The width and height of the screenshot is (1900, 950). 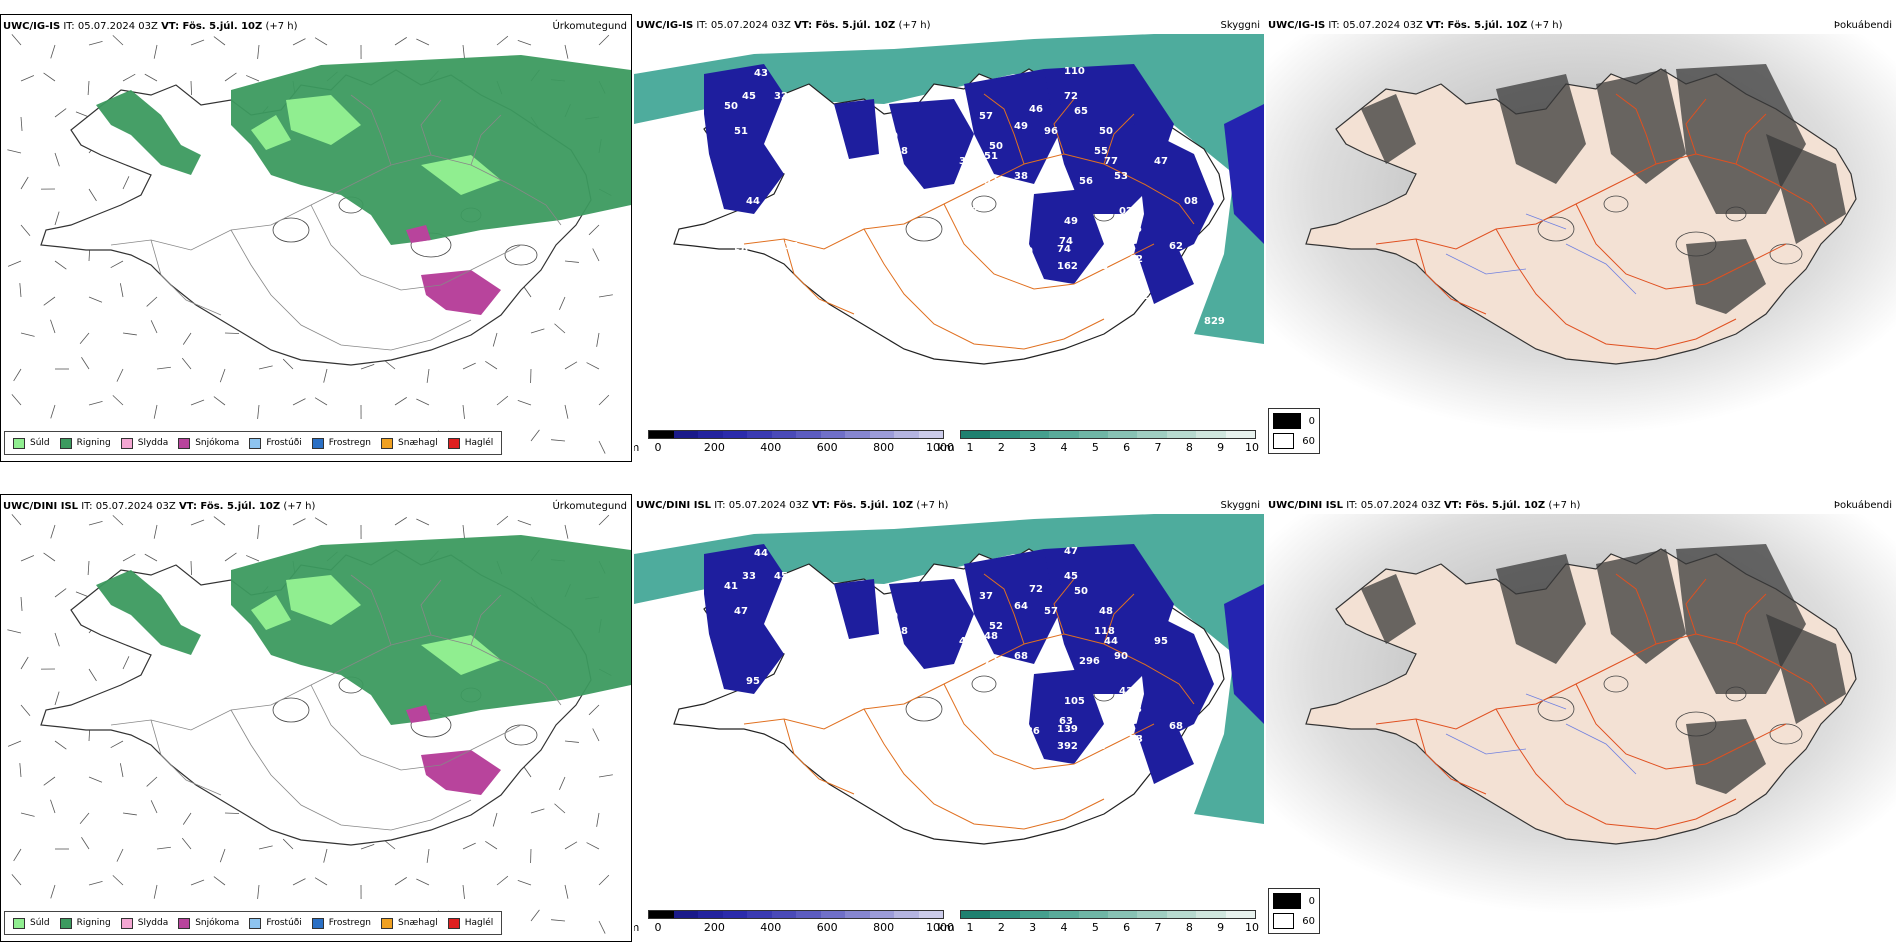 I want to click on map-canvas, so click(x=1581, y=714).